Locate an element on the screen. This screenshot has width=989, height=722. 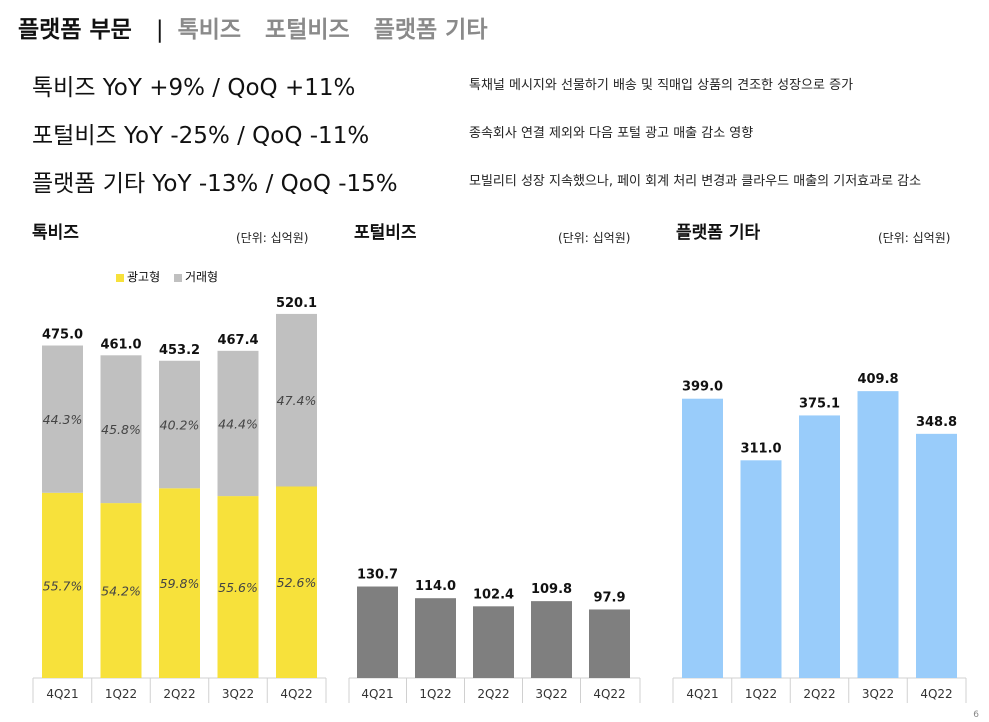
segment-label-ad: 54.2% is located at coordinates (121, 591).